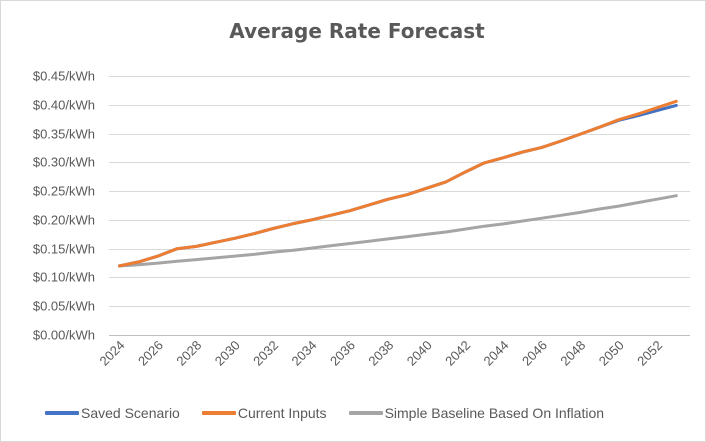  I want to click on legend-item-current-inputs: Current Inputs, so click(264, 413).